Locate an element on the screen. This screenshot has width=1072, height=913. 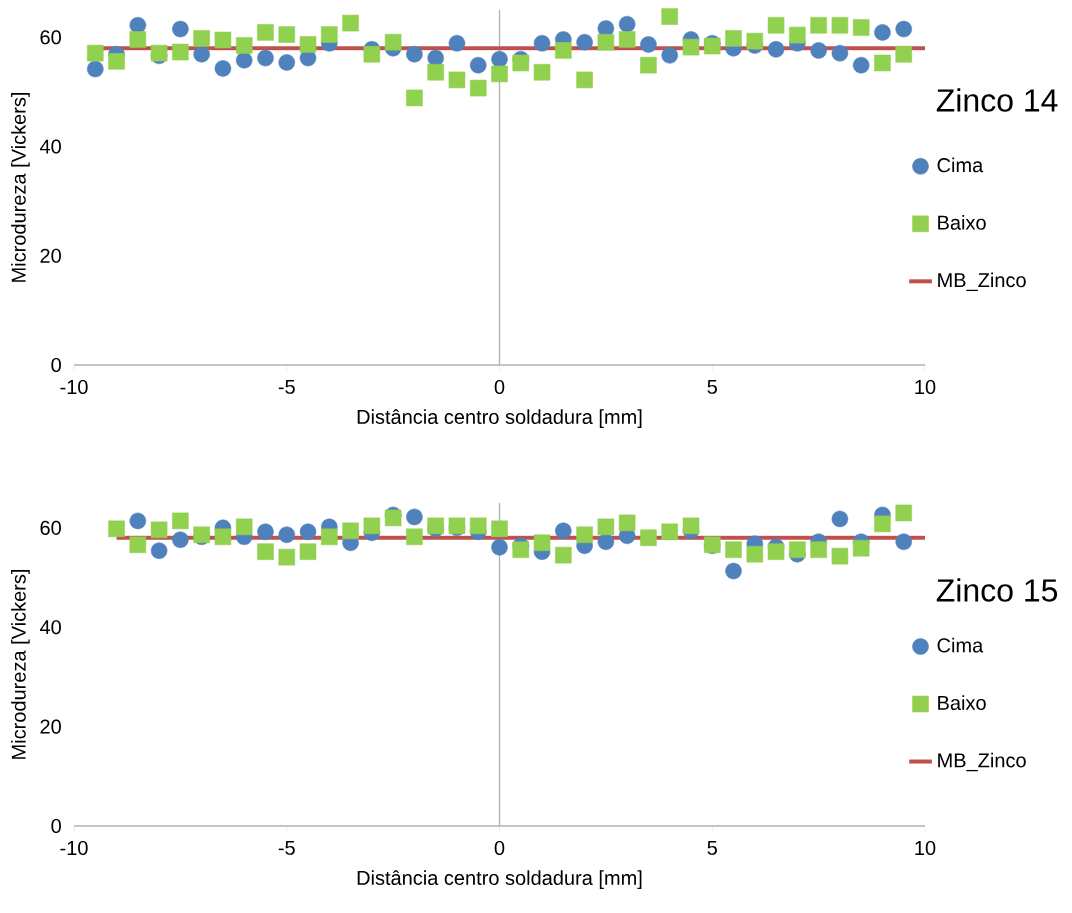
text: Zinco 15 is located at coordinates (997, 590).